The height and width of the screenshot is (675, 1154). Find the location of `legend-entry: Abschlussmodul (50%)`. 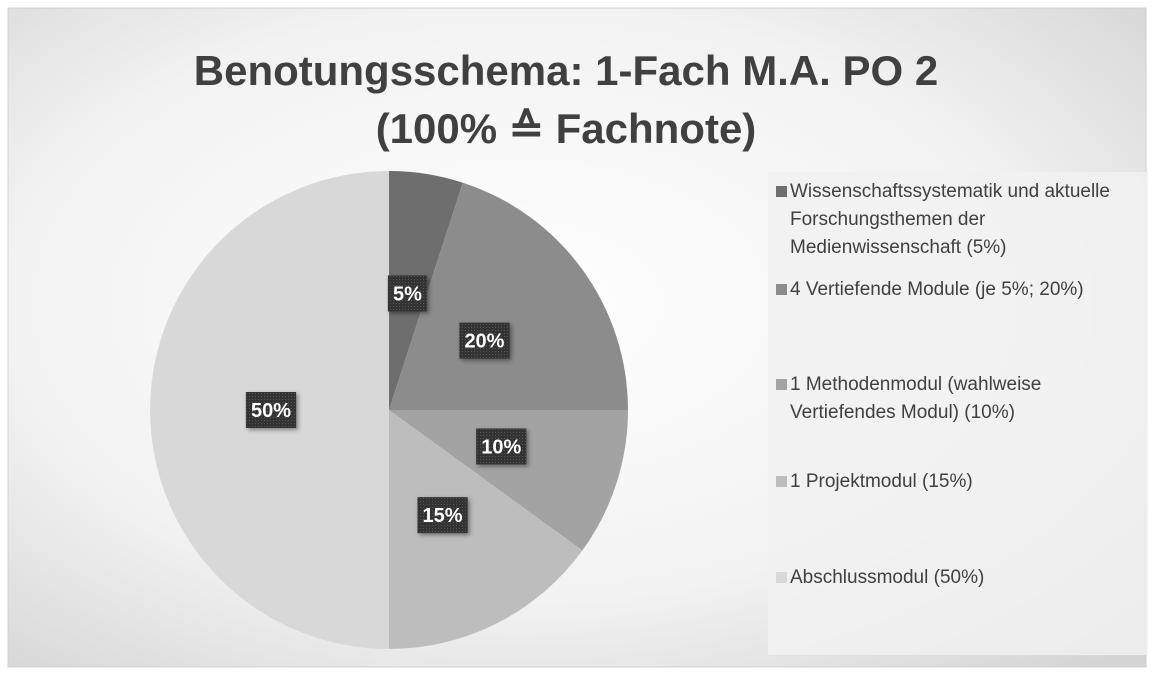

legend-entry: Abschlussmodul (50%) is located at coordinates (956, 578).